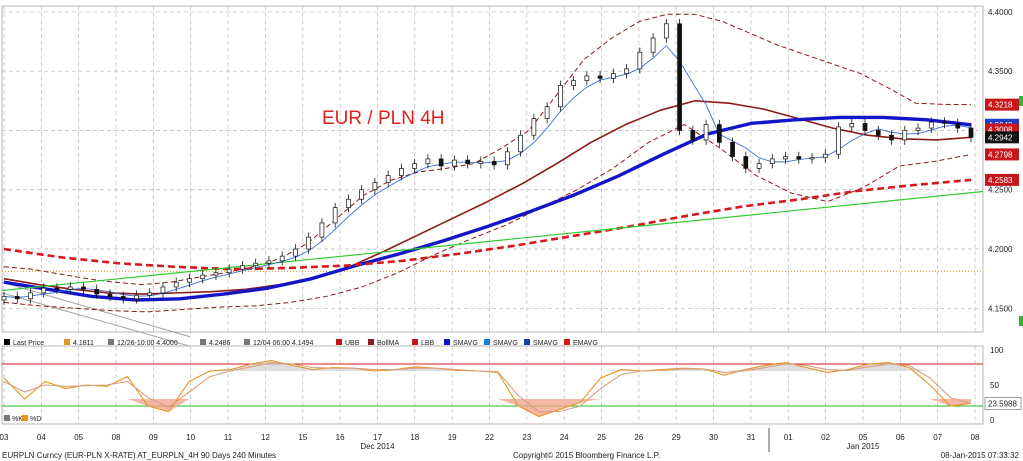 The height and width of the screenshot is (461, 1023). I want to click on x-tick-label: 03, so click(4, 437).